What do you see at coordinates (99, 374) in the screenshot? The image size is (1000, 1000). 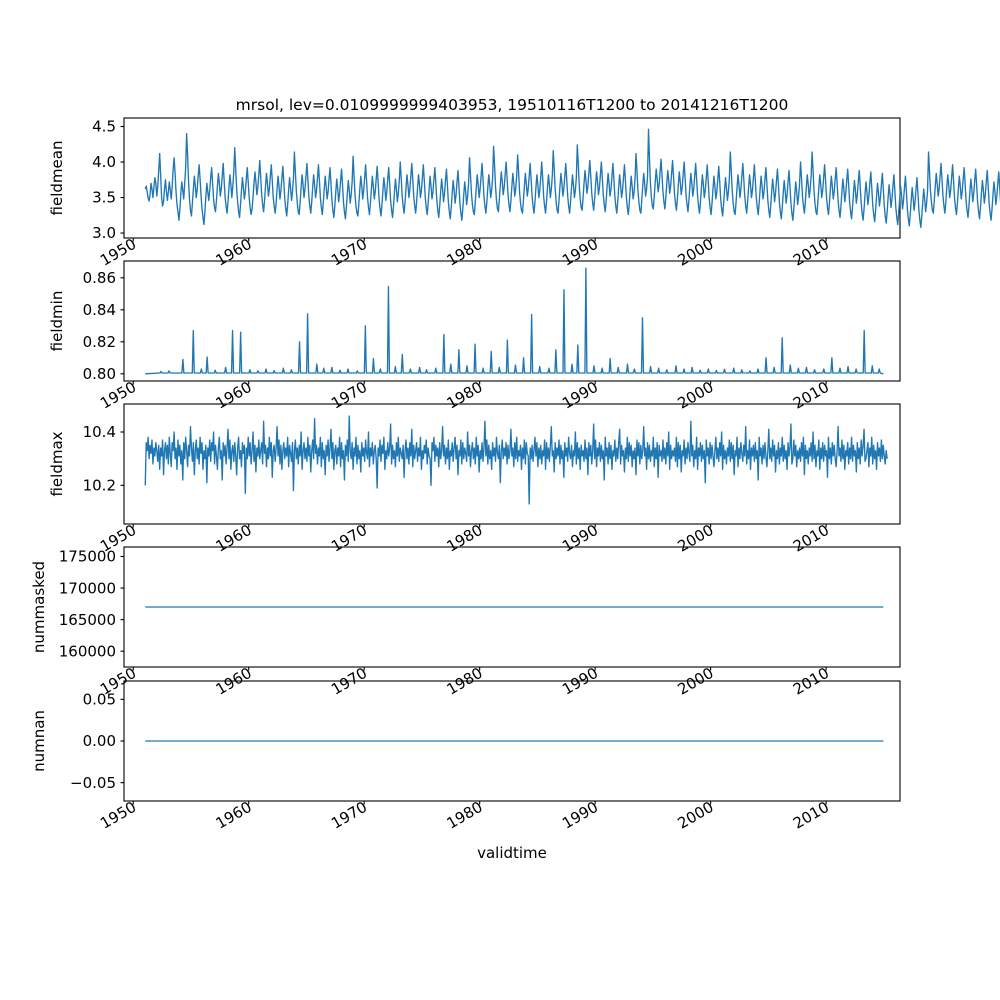 I see `y-tick-label: 0.80` at bounding box center [99, 374].